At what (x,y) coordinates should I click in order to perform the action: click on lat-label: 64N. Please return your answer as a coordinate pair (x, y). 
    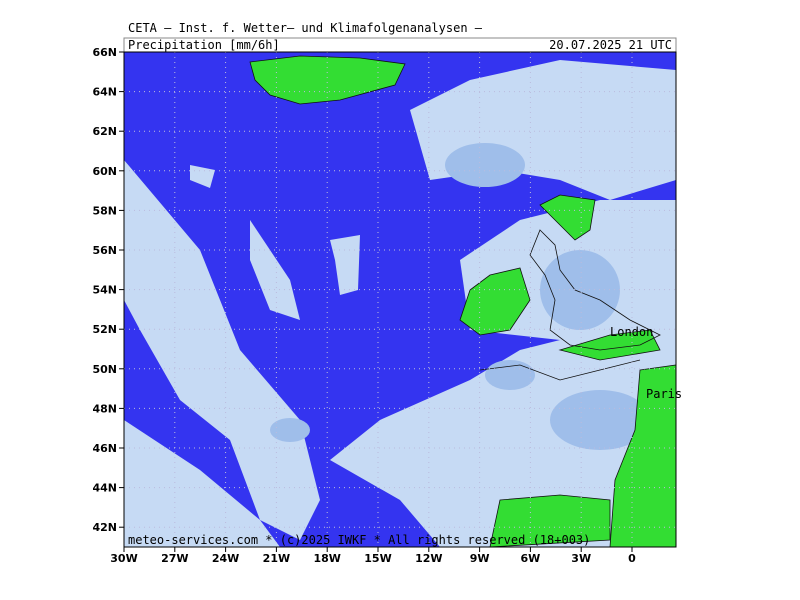
    Looking at the image, I should click on (104, 92).